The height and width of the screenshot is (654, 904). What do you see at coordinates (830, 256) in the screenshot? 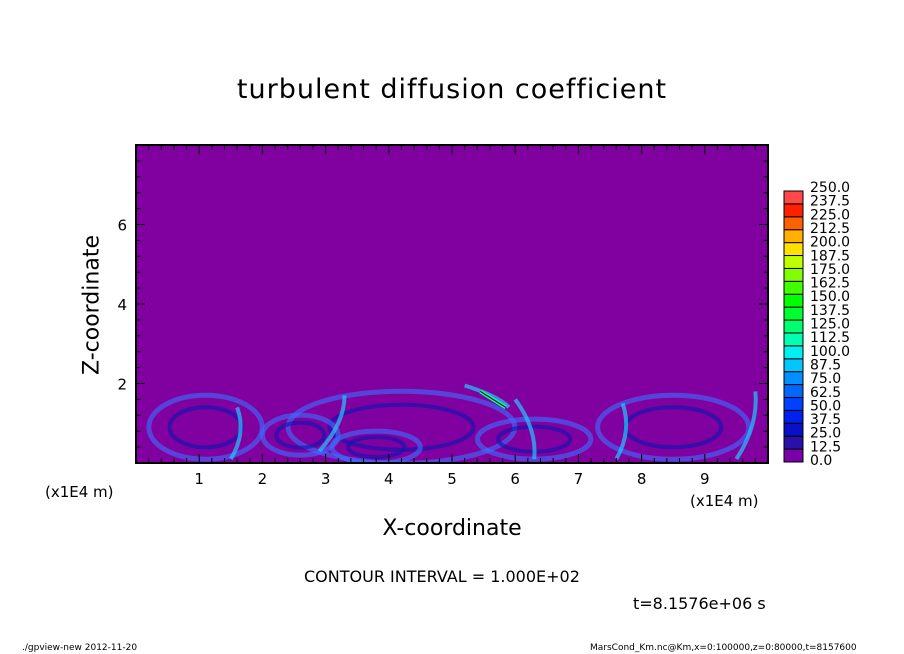
I see `colorbar-label: 187.5` at bounding box center [830, 256].